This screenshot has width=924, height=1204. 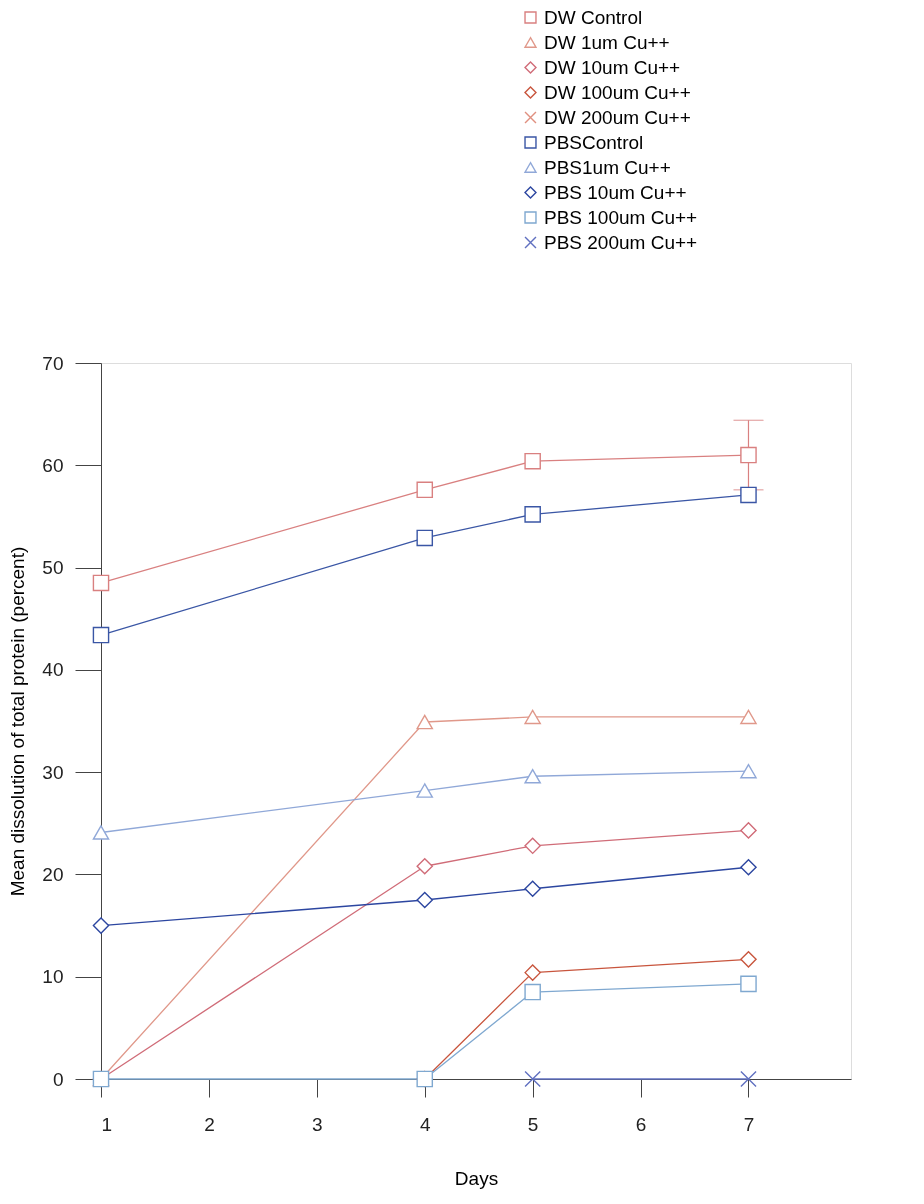 What do you see at coordinates (53, 465) in the screenshot?
I see `y-tick-label: 60` at bounding box center [53, 465].